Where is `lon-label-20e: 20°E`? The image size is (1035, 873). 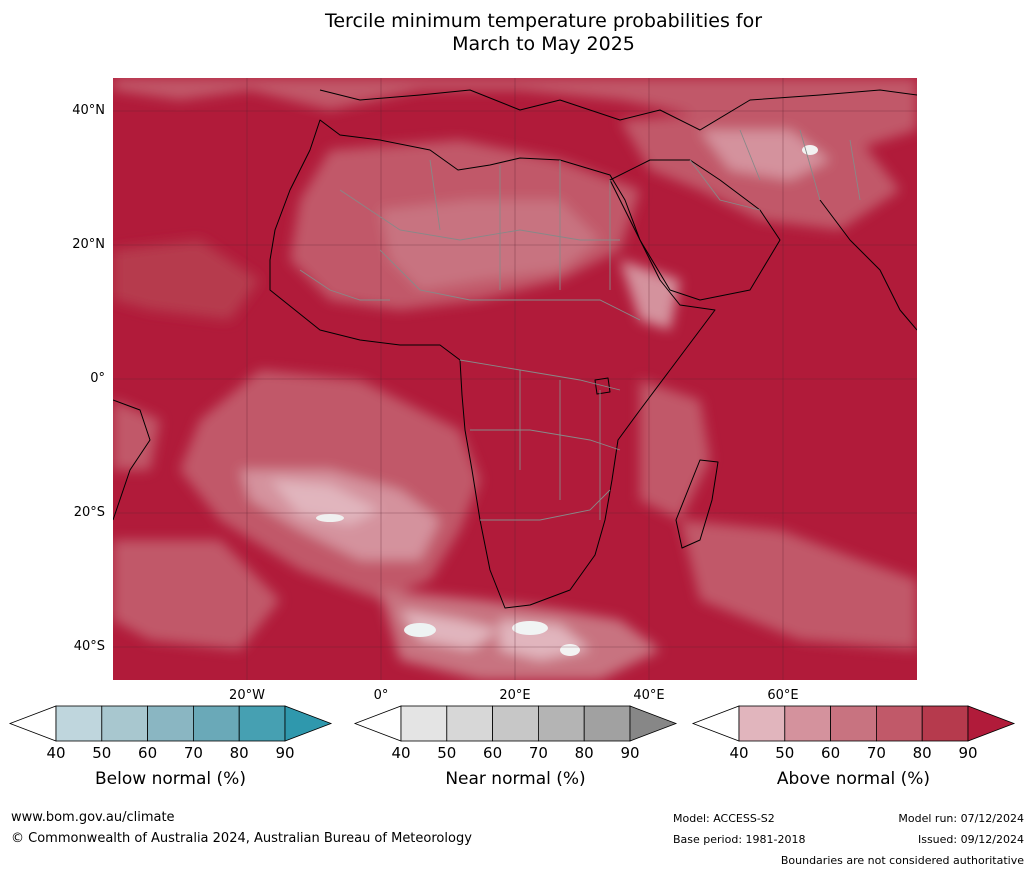
lon-label-20e: 20°E is located at coordinates (515, 695).